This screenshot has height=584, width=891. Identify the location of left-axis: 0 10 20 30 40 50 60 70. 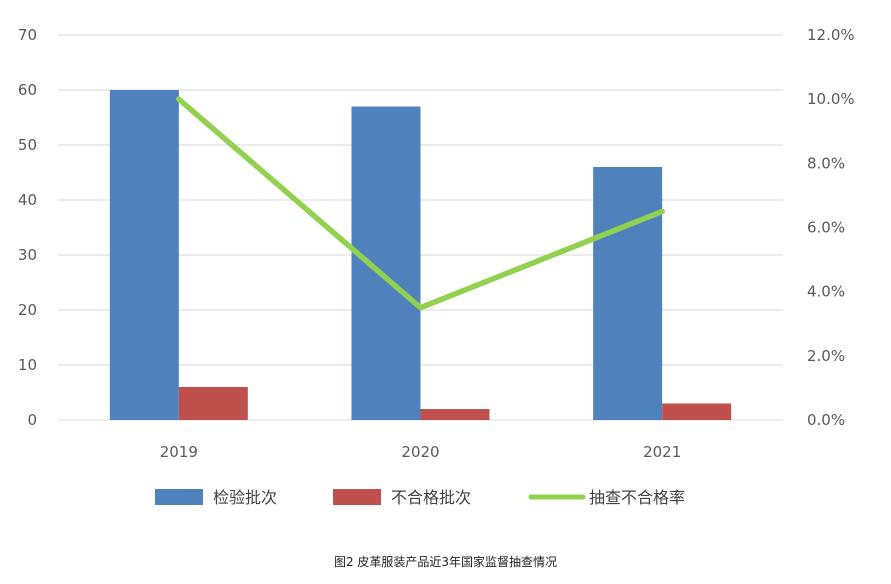
(27, 227).